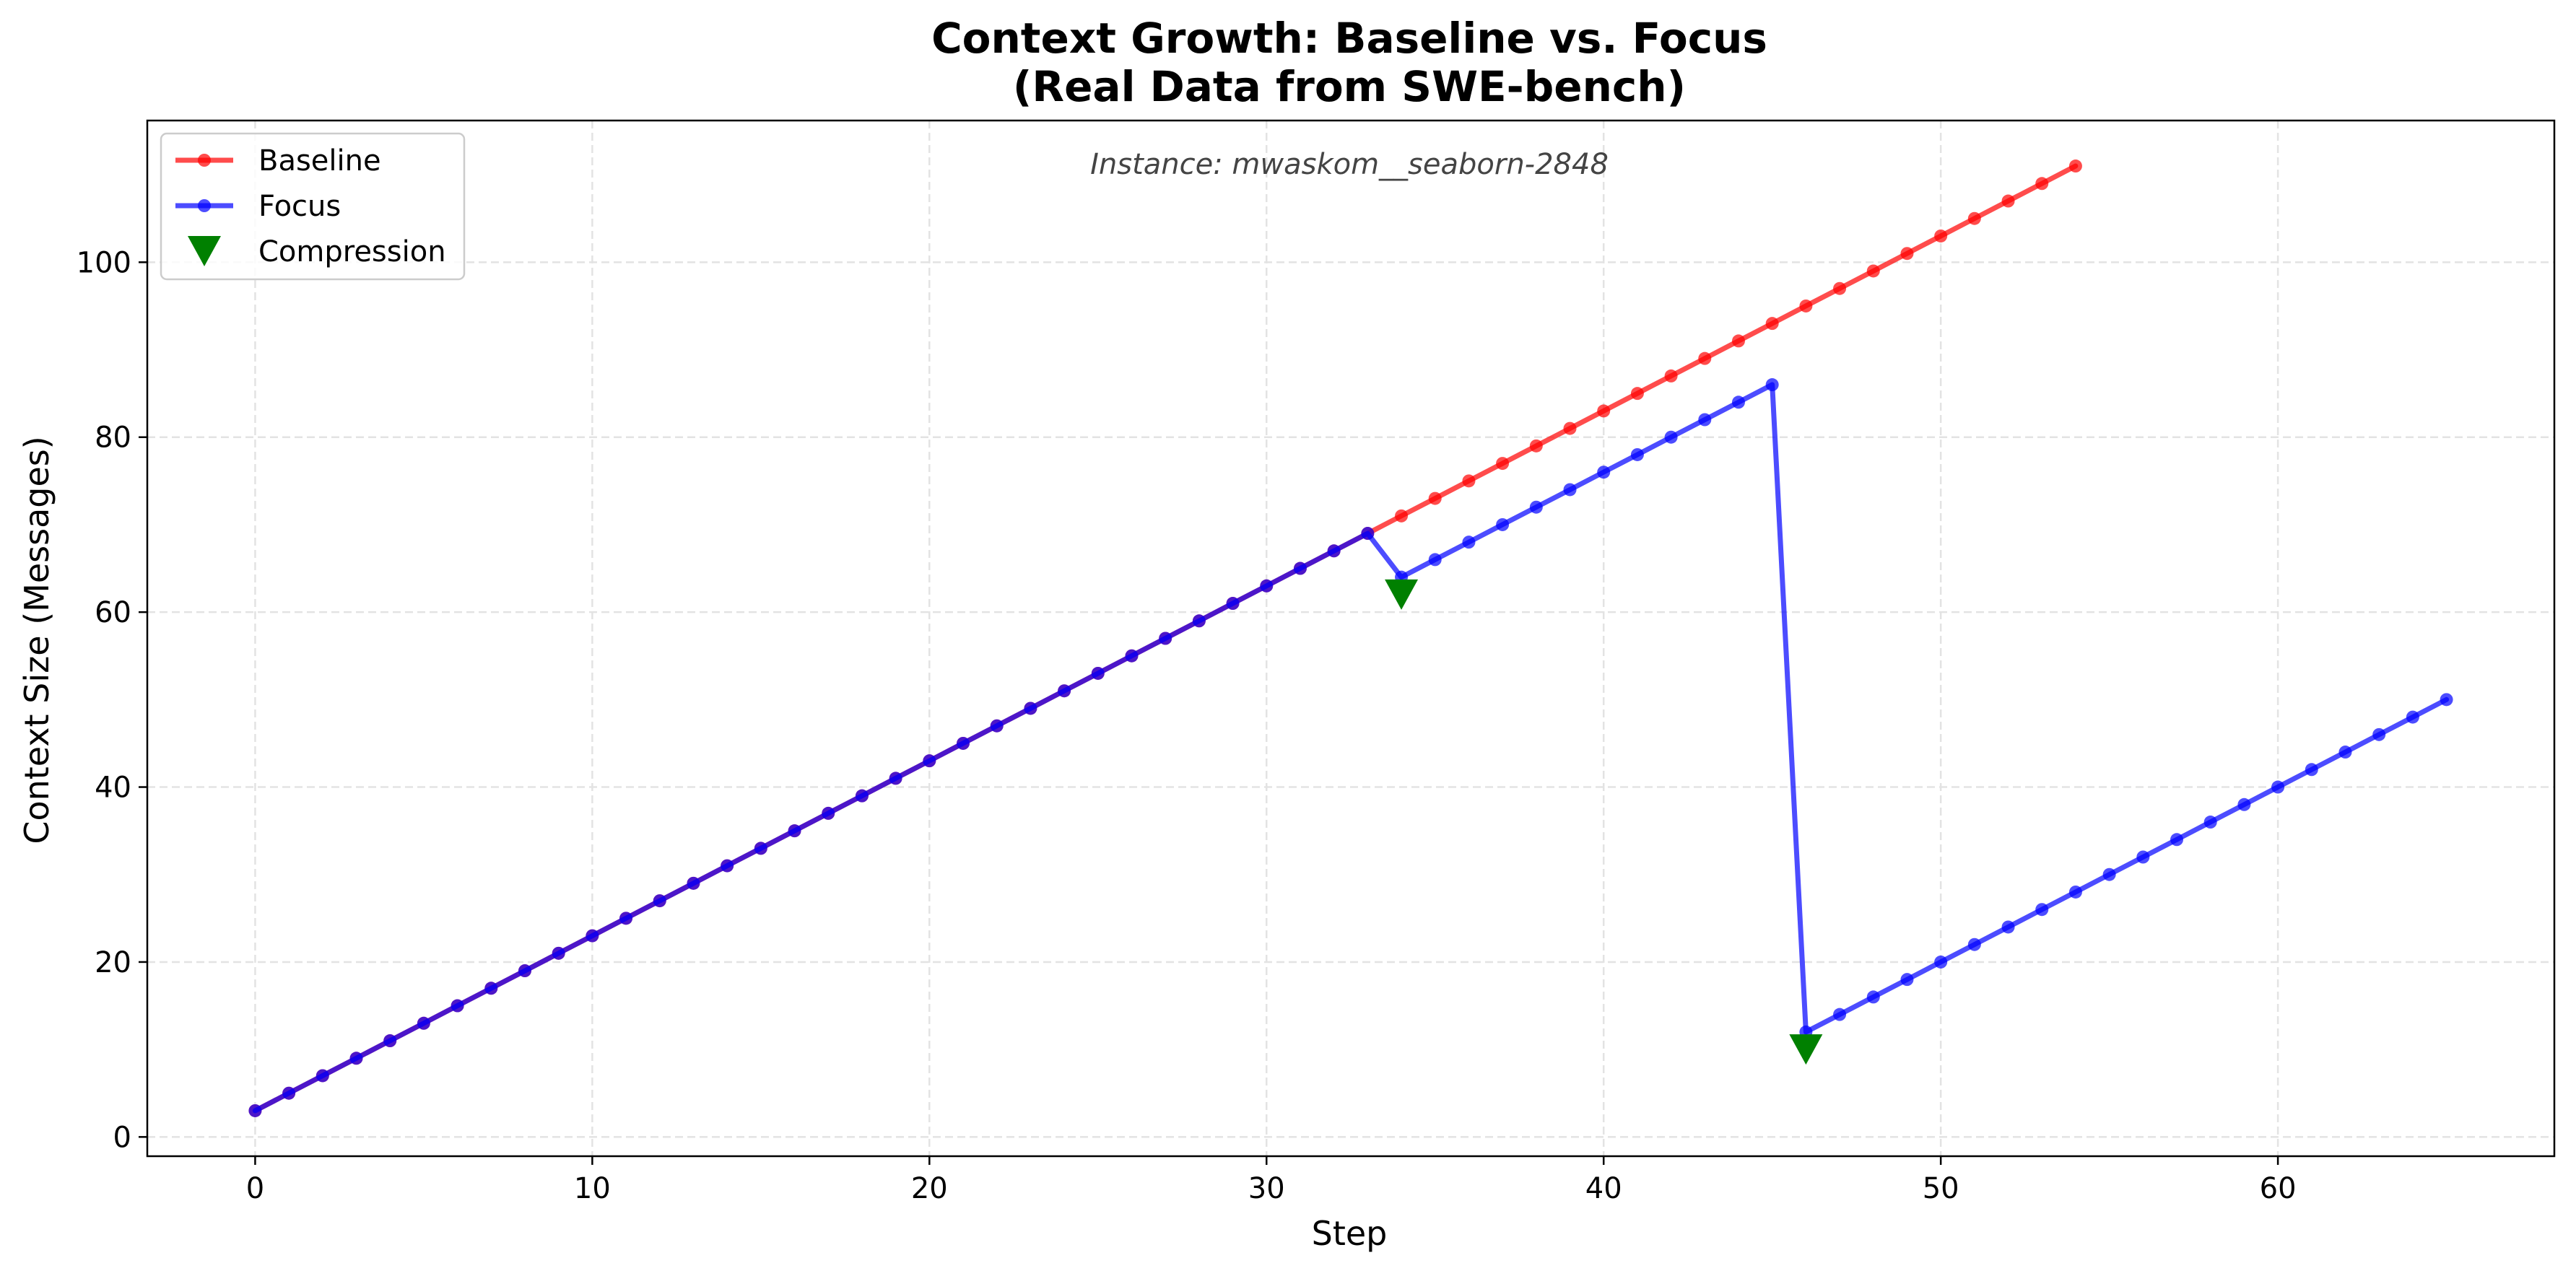  What do you see at coordinates (204, 251) in the screenshot?
I see `legend-compression-marker` at bounding box center [204, 251].